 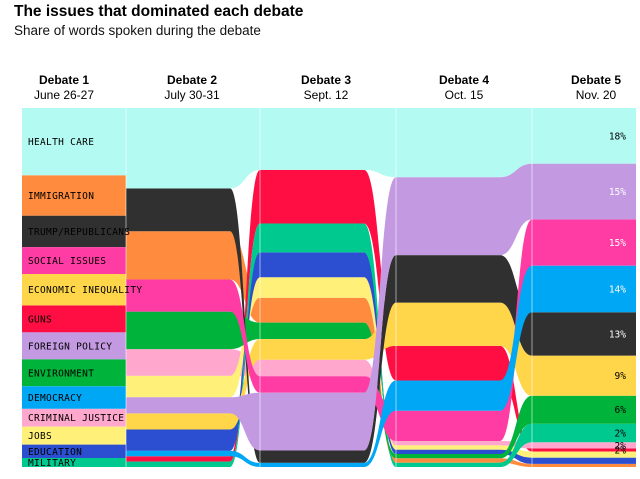 What do you see at coordinates (55, 398) in the screenshot?
I see `issue-label-democracy: DEMOCRACY` at bounding box center [55, 398].